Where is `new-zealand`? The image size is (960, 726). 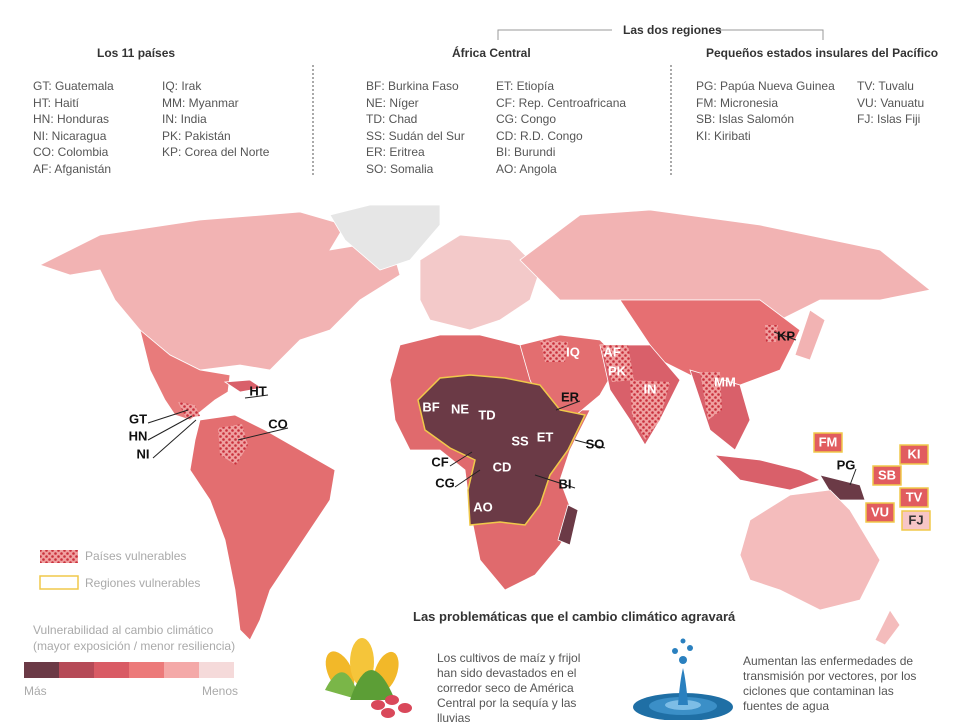
new-zealand is located at coordinates (887, 627).